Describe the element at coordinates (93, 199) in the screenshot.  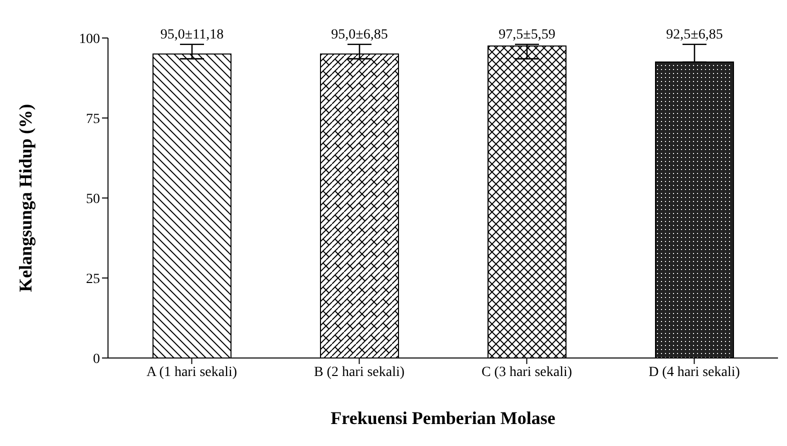
I see `y-tick-label: 50` at that location.